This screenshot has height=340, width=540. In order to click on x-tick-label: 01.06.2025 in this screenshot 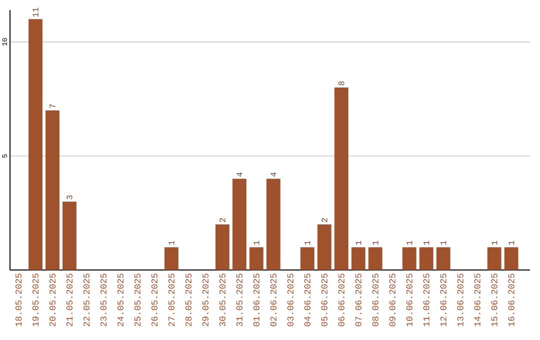, I will do `click(256, 300)`.